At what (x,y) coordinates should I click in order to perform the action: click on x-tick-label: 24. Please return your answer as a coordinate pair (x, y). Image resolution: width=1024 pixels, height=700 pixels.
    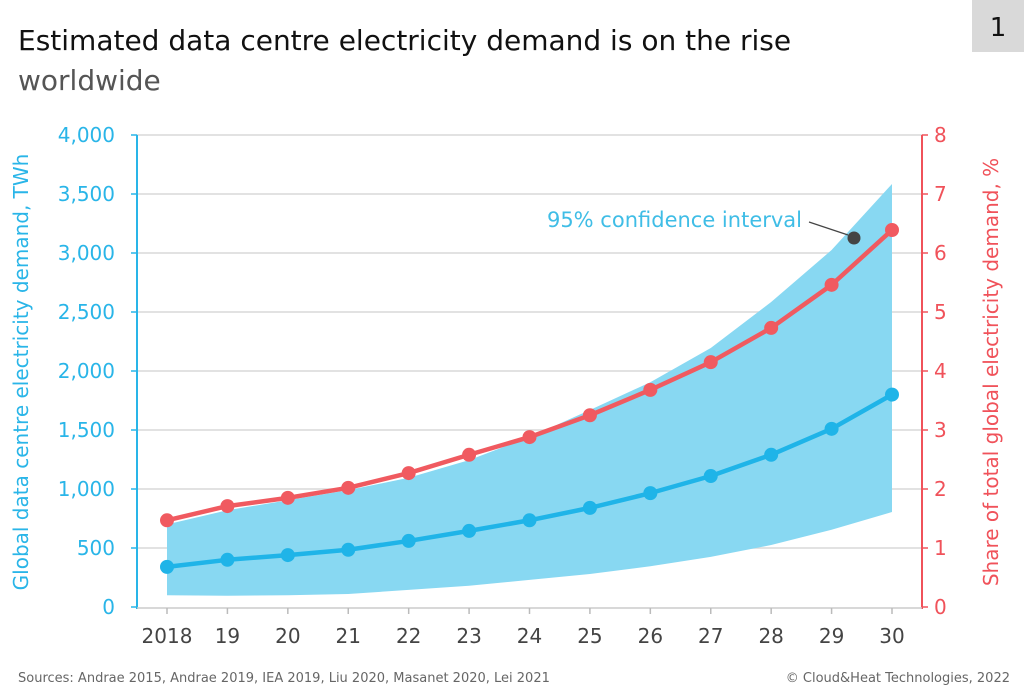
    Looking at the image, I should click on (529, 636).